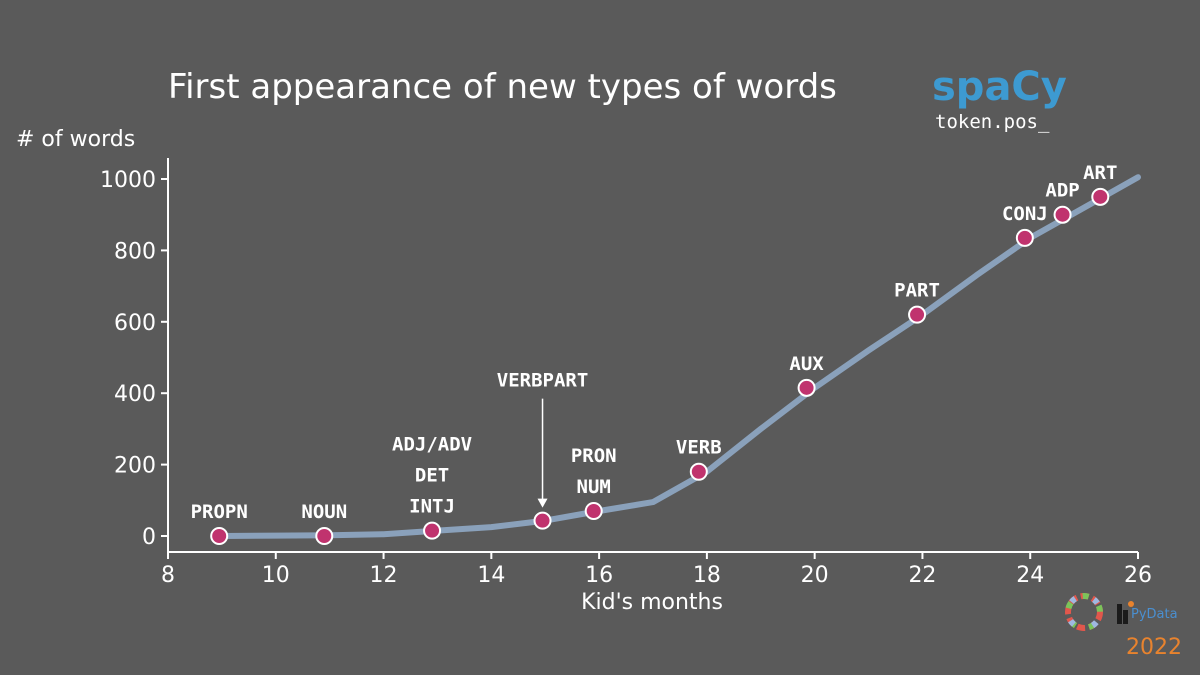 This screenshot has height=675, width=1200. I want to click on point-label: NOUN, so click(324, 512).